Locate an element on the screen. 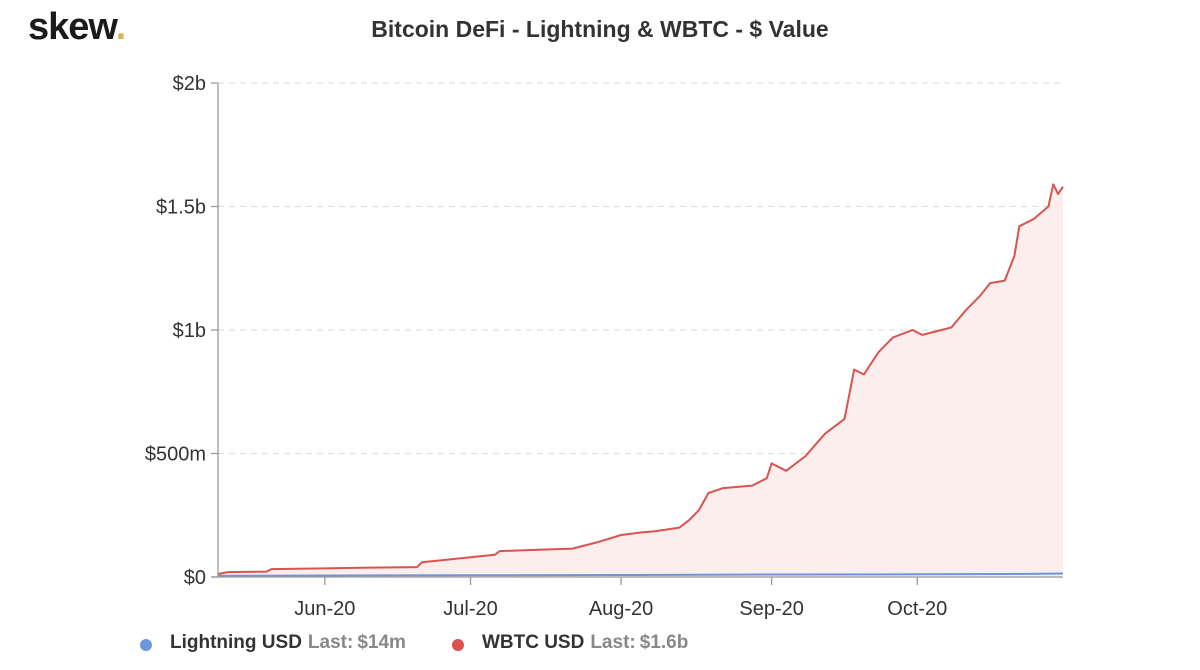 The height and width of the screenshot is (670, 1200). legend-dot-lightning is located at coordinates (146, 645).